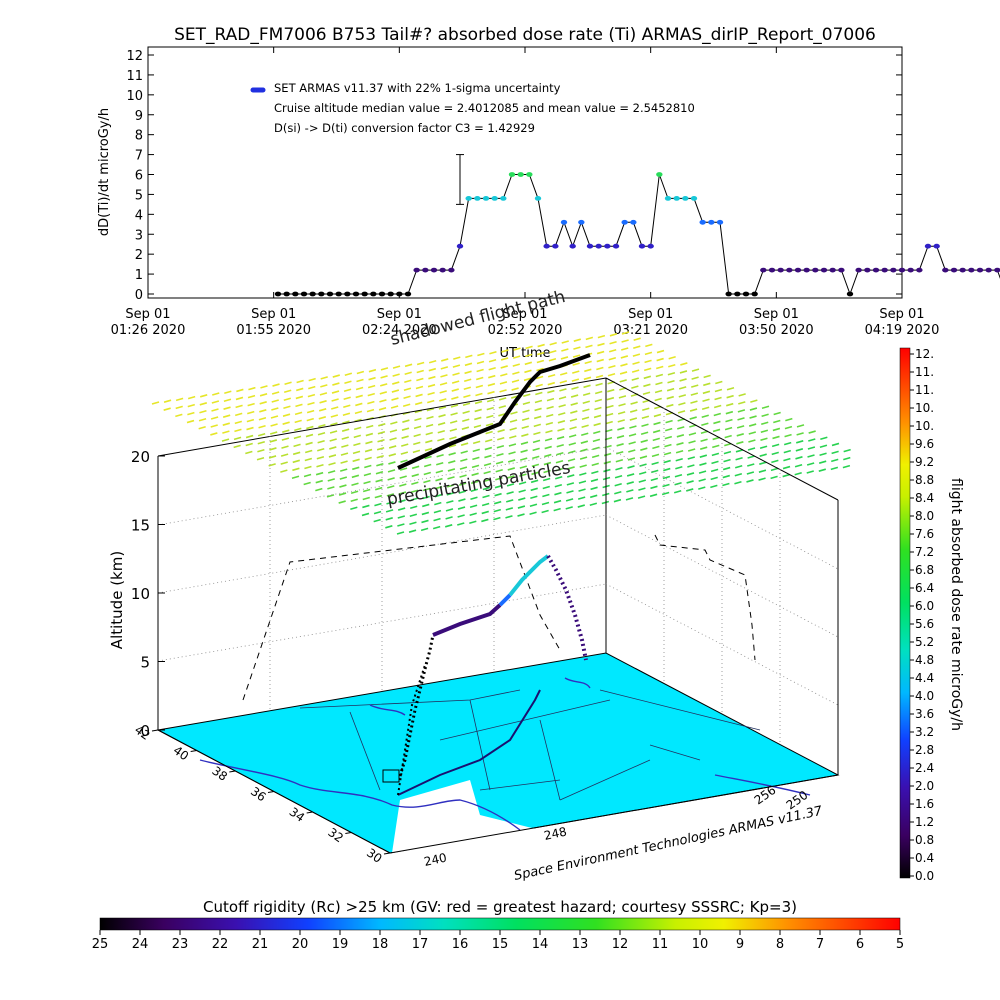 The height and width of the screenshot is (1000, 1000). I want to click on dose-rate-colorbar-gradient, so click(905, 613).